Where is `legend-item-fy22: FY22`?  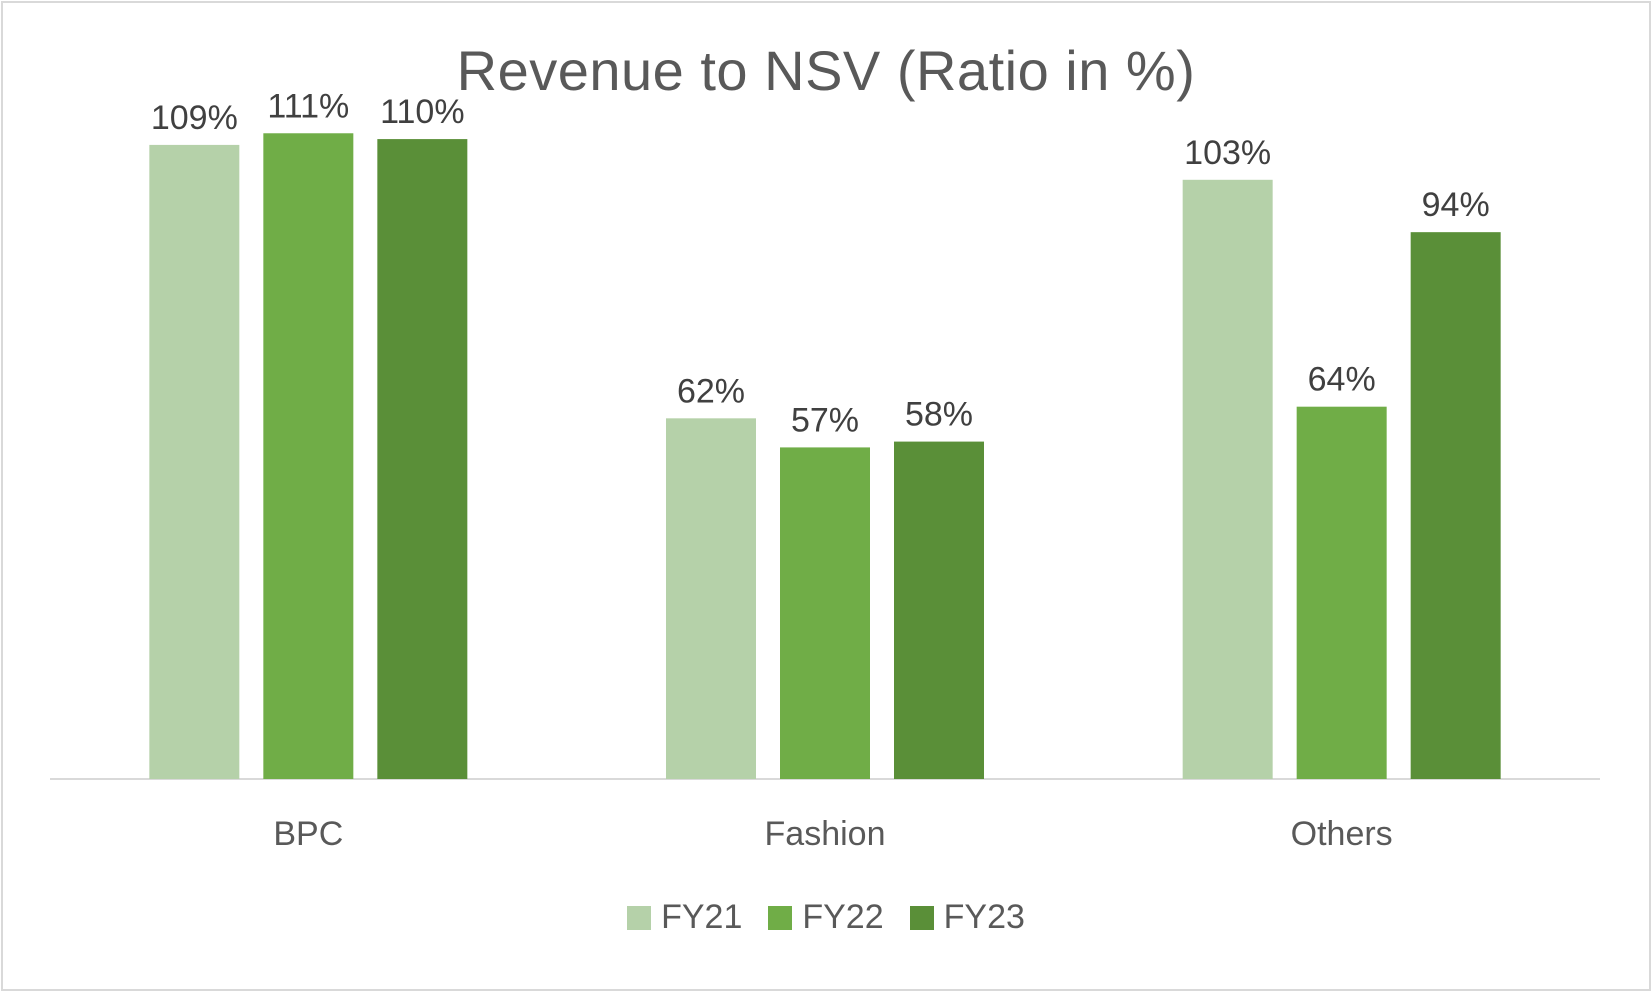 legend-item-fy22: FY22 is located at coordinates (826, 917).